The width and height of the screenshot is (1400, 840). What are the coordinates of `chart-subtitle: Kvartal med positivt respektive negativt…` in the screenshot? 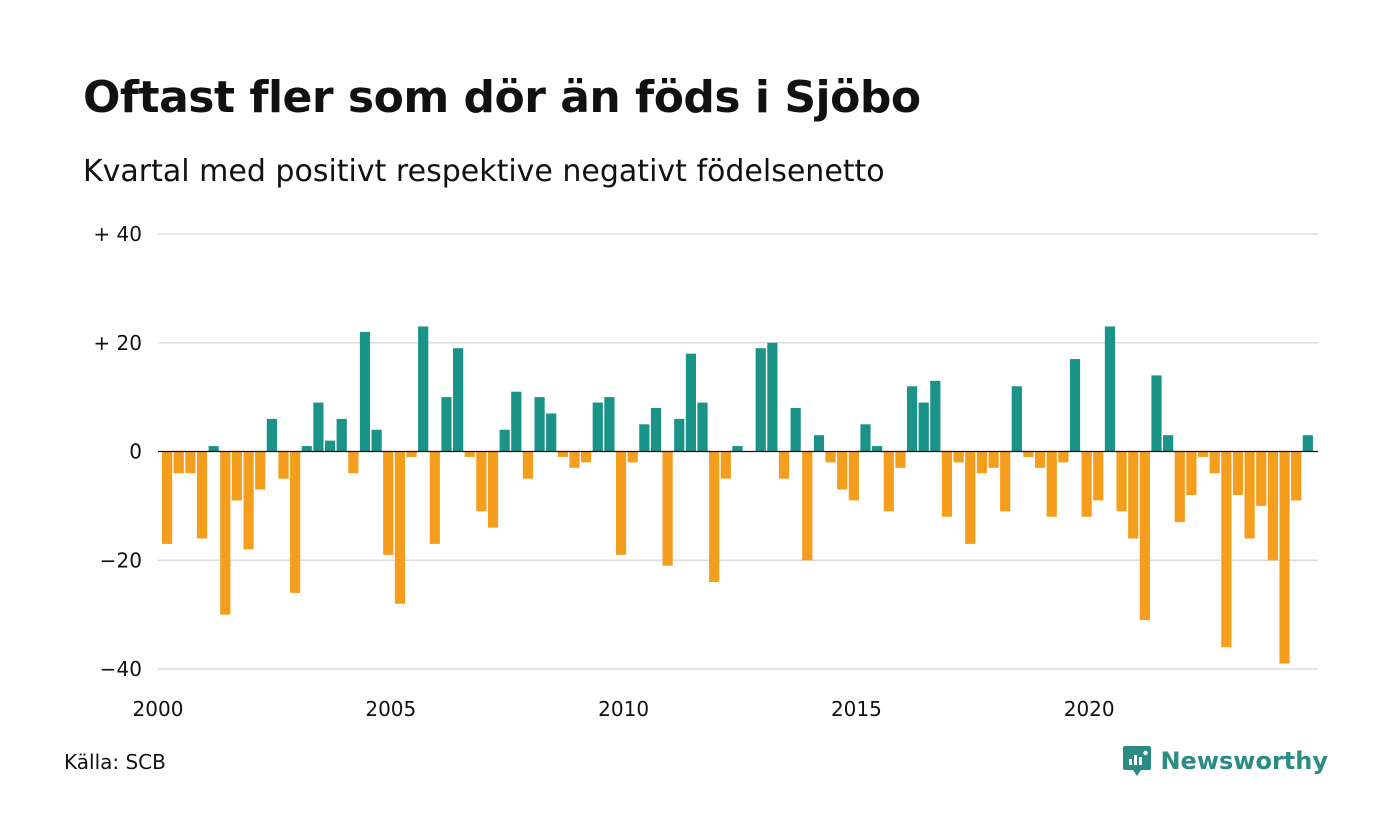 It's located at (484, 171).